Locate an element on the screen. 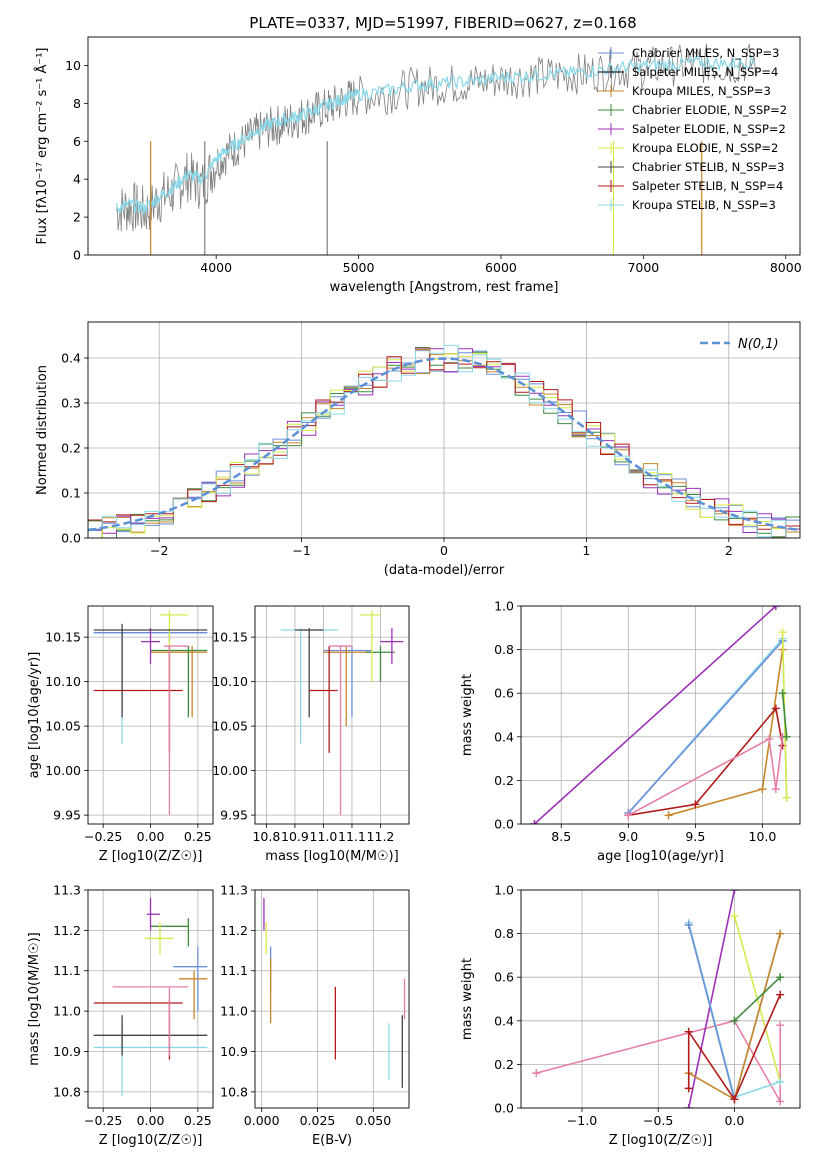 The width and height of the screenshot is (819, 1170). weight-series-Kroupa MILES is located at coordinates (726, 733).